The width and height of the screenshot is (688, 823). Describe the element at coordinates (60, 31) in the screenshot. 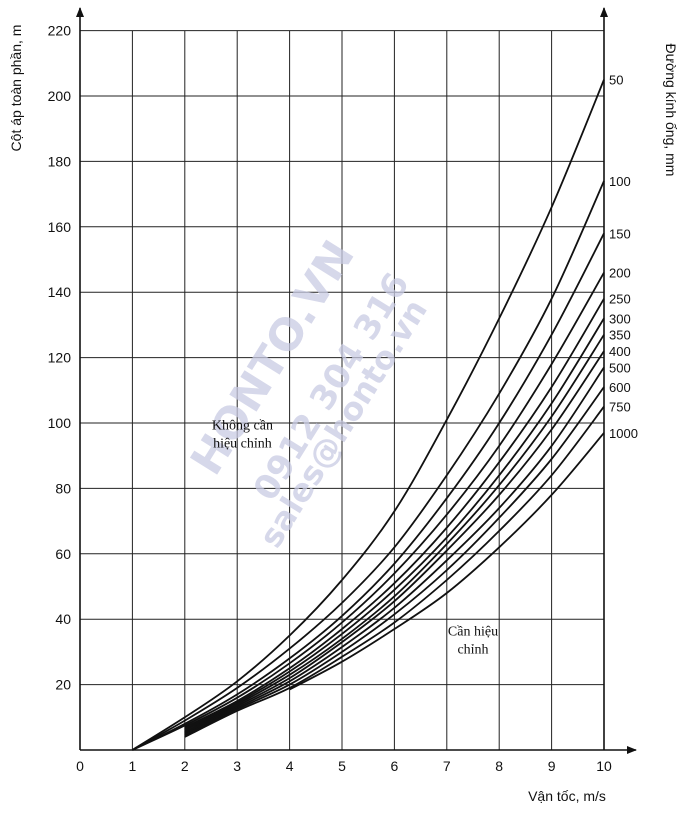

I see `y-tick-label: 220` at that location.